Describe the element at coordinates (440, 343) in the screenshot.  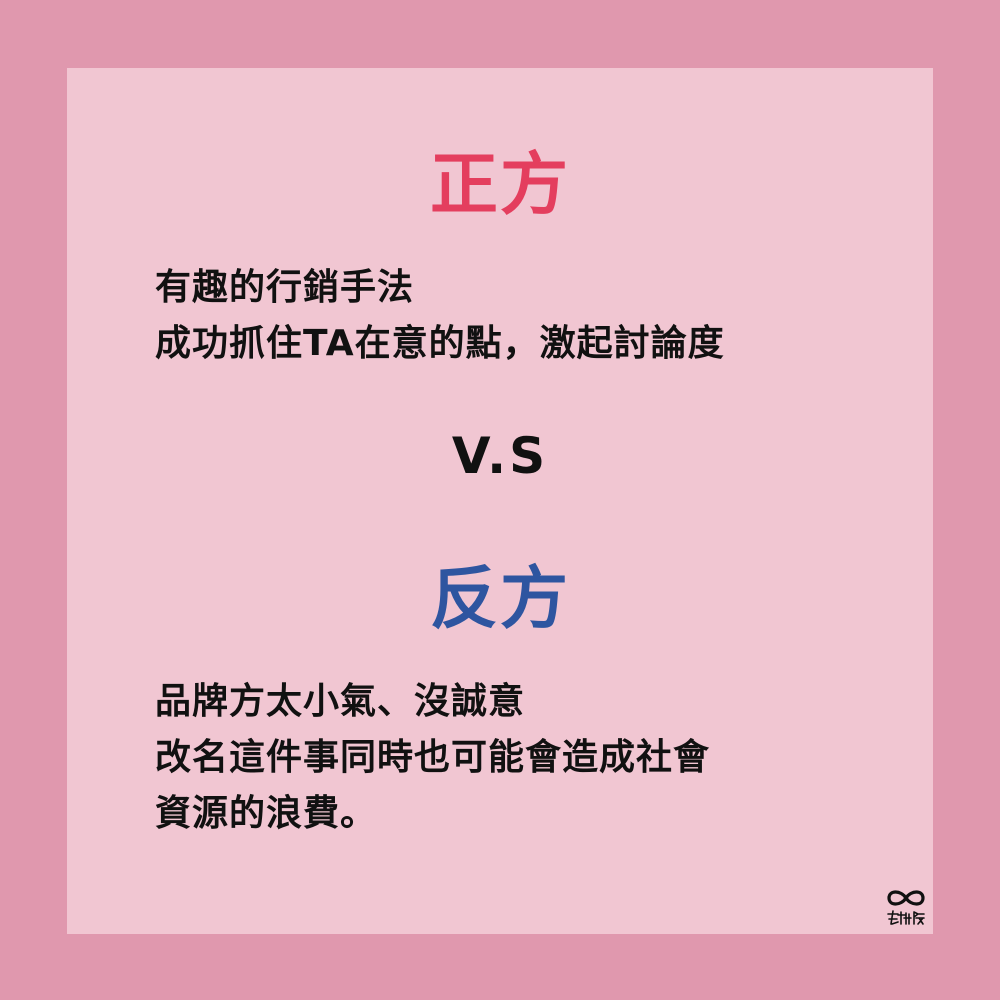
I see `pro-line-2: 成功抓住TA在意的點，激起討論度` at that location.